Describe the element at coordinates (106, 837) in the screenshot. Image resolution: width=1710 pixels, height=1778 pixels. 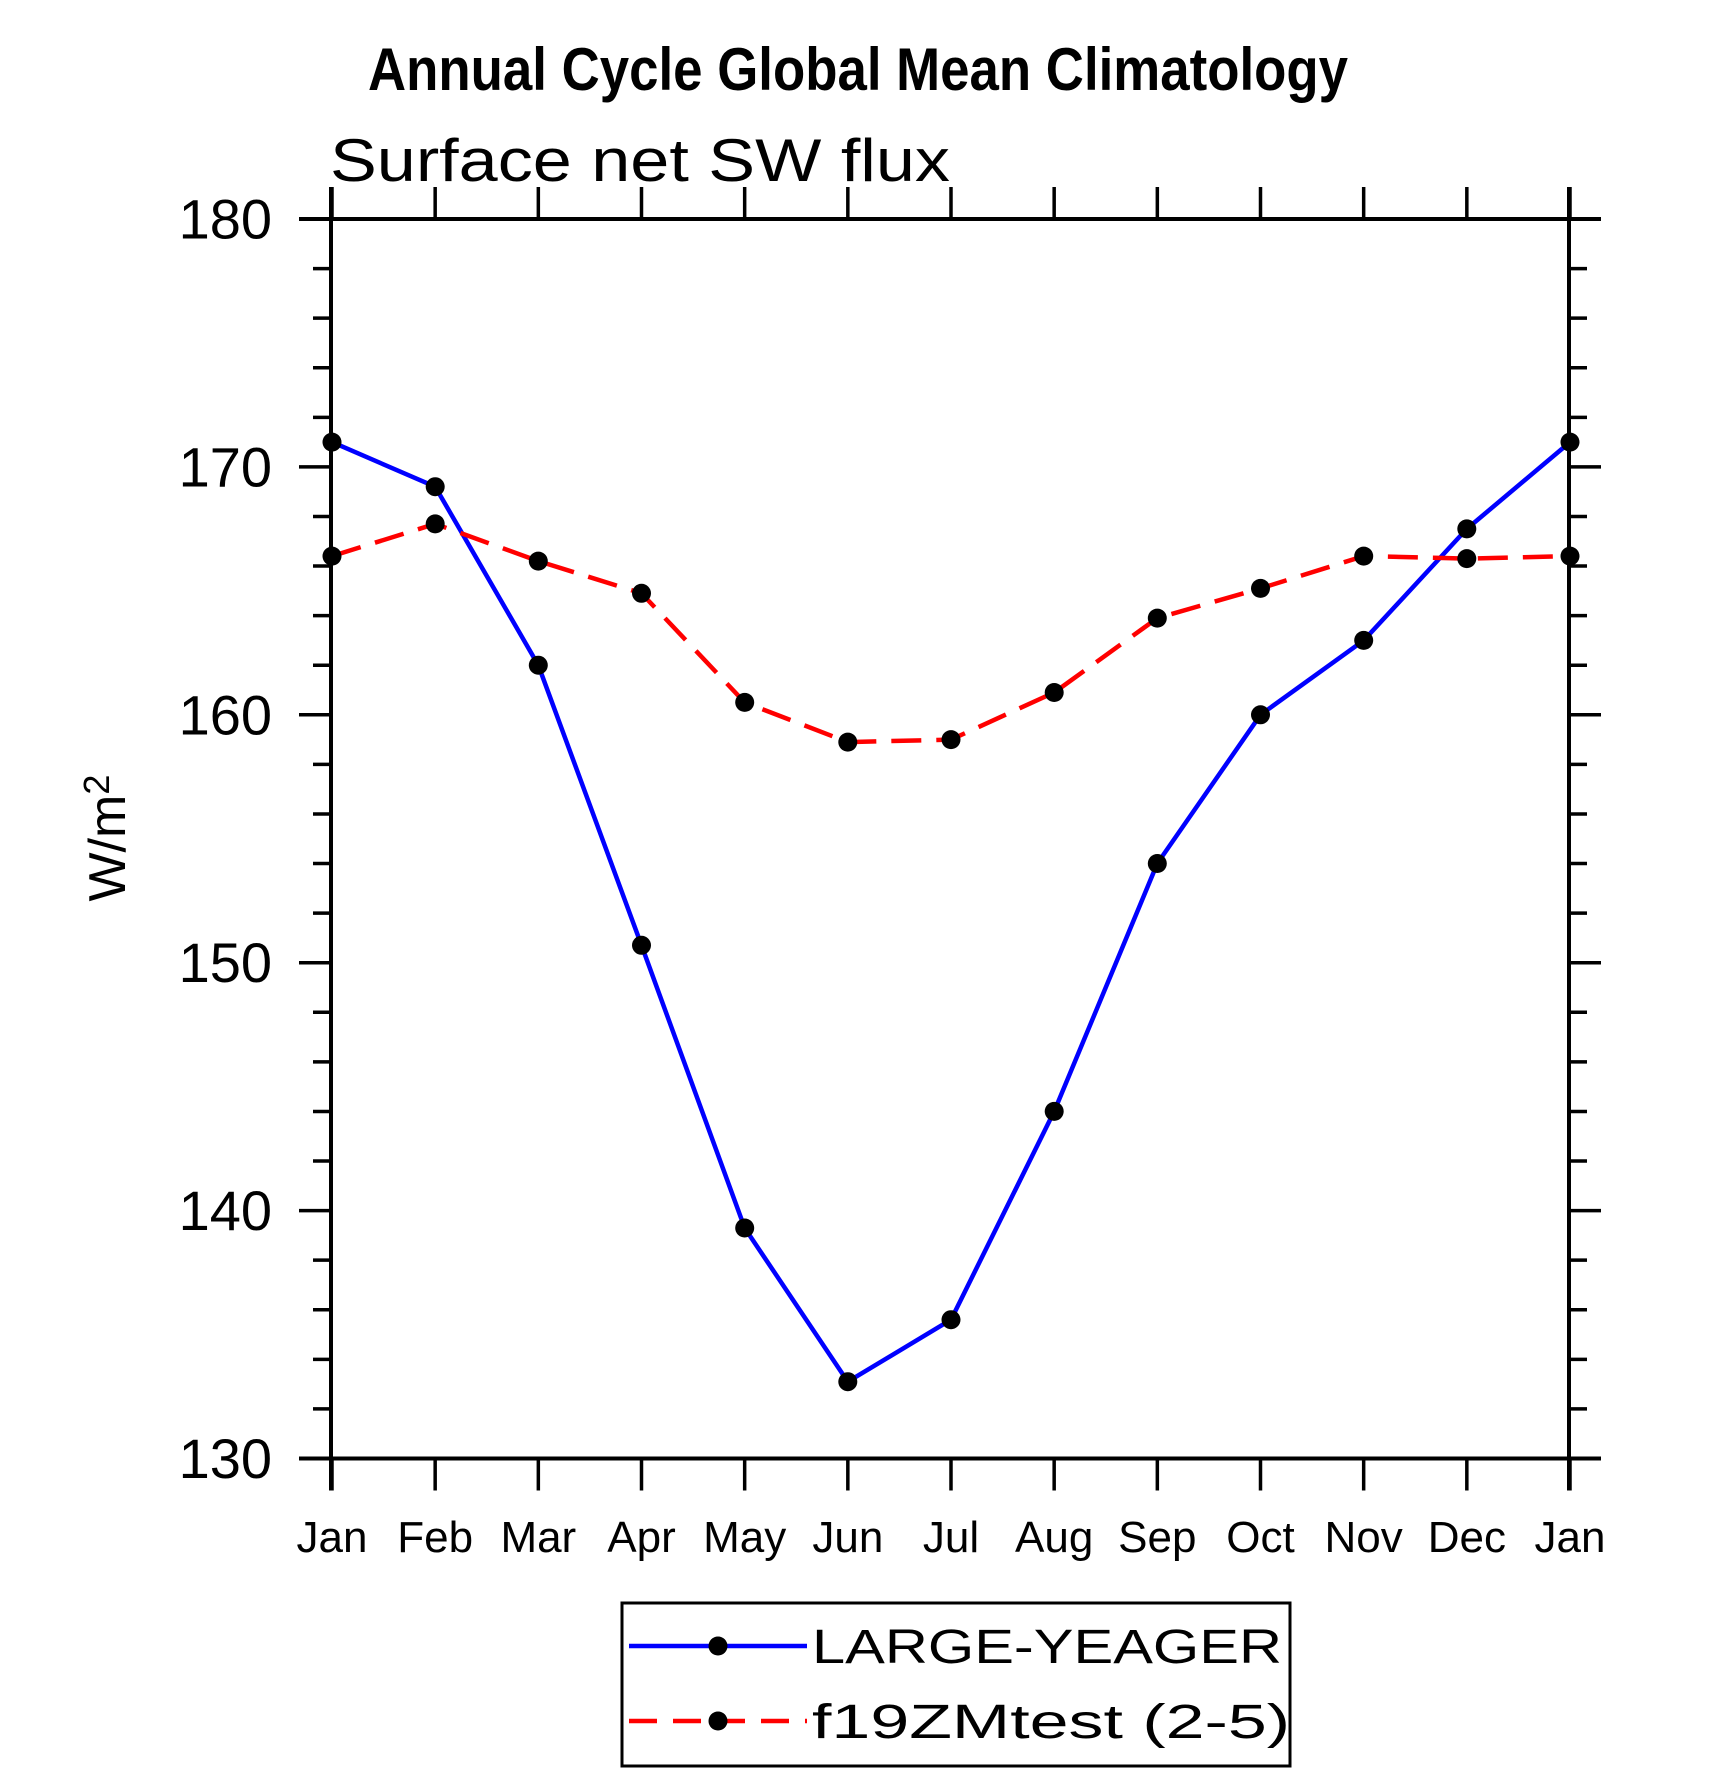
I see `y-axis-title: W/m2` at that location.